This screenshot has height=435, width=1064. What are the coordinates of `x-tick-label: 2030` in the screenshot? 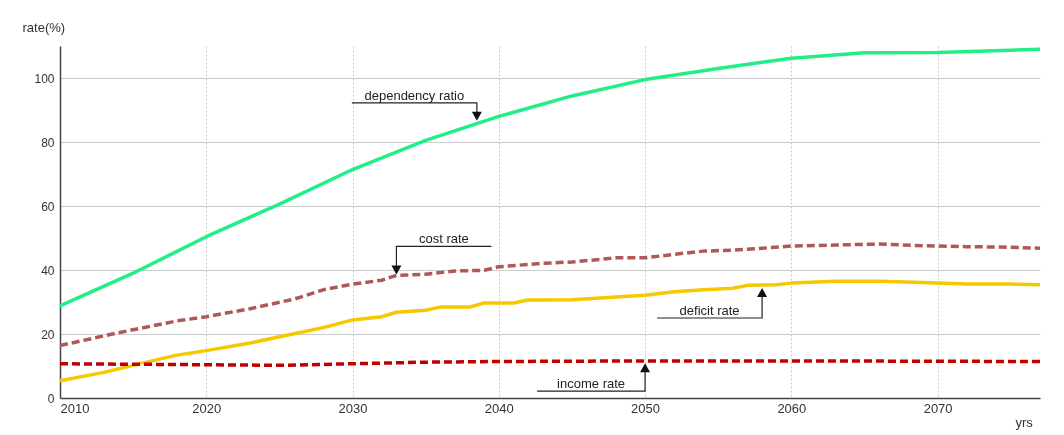 It's located at (353, 408).